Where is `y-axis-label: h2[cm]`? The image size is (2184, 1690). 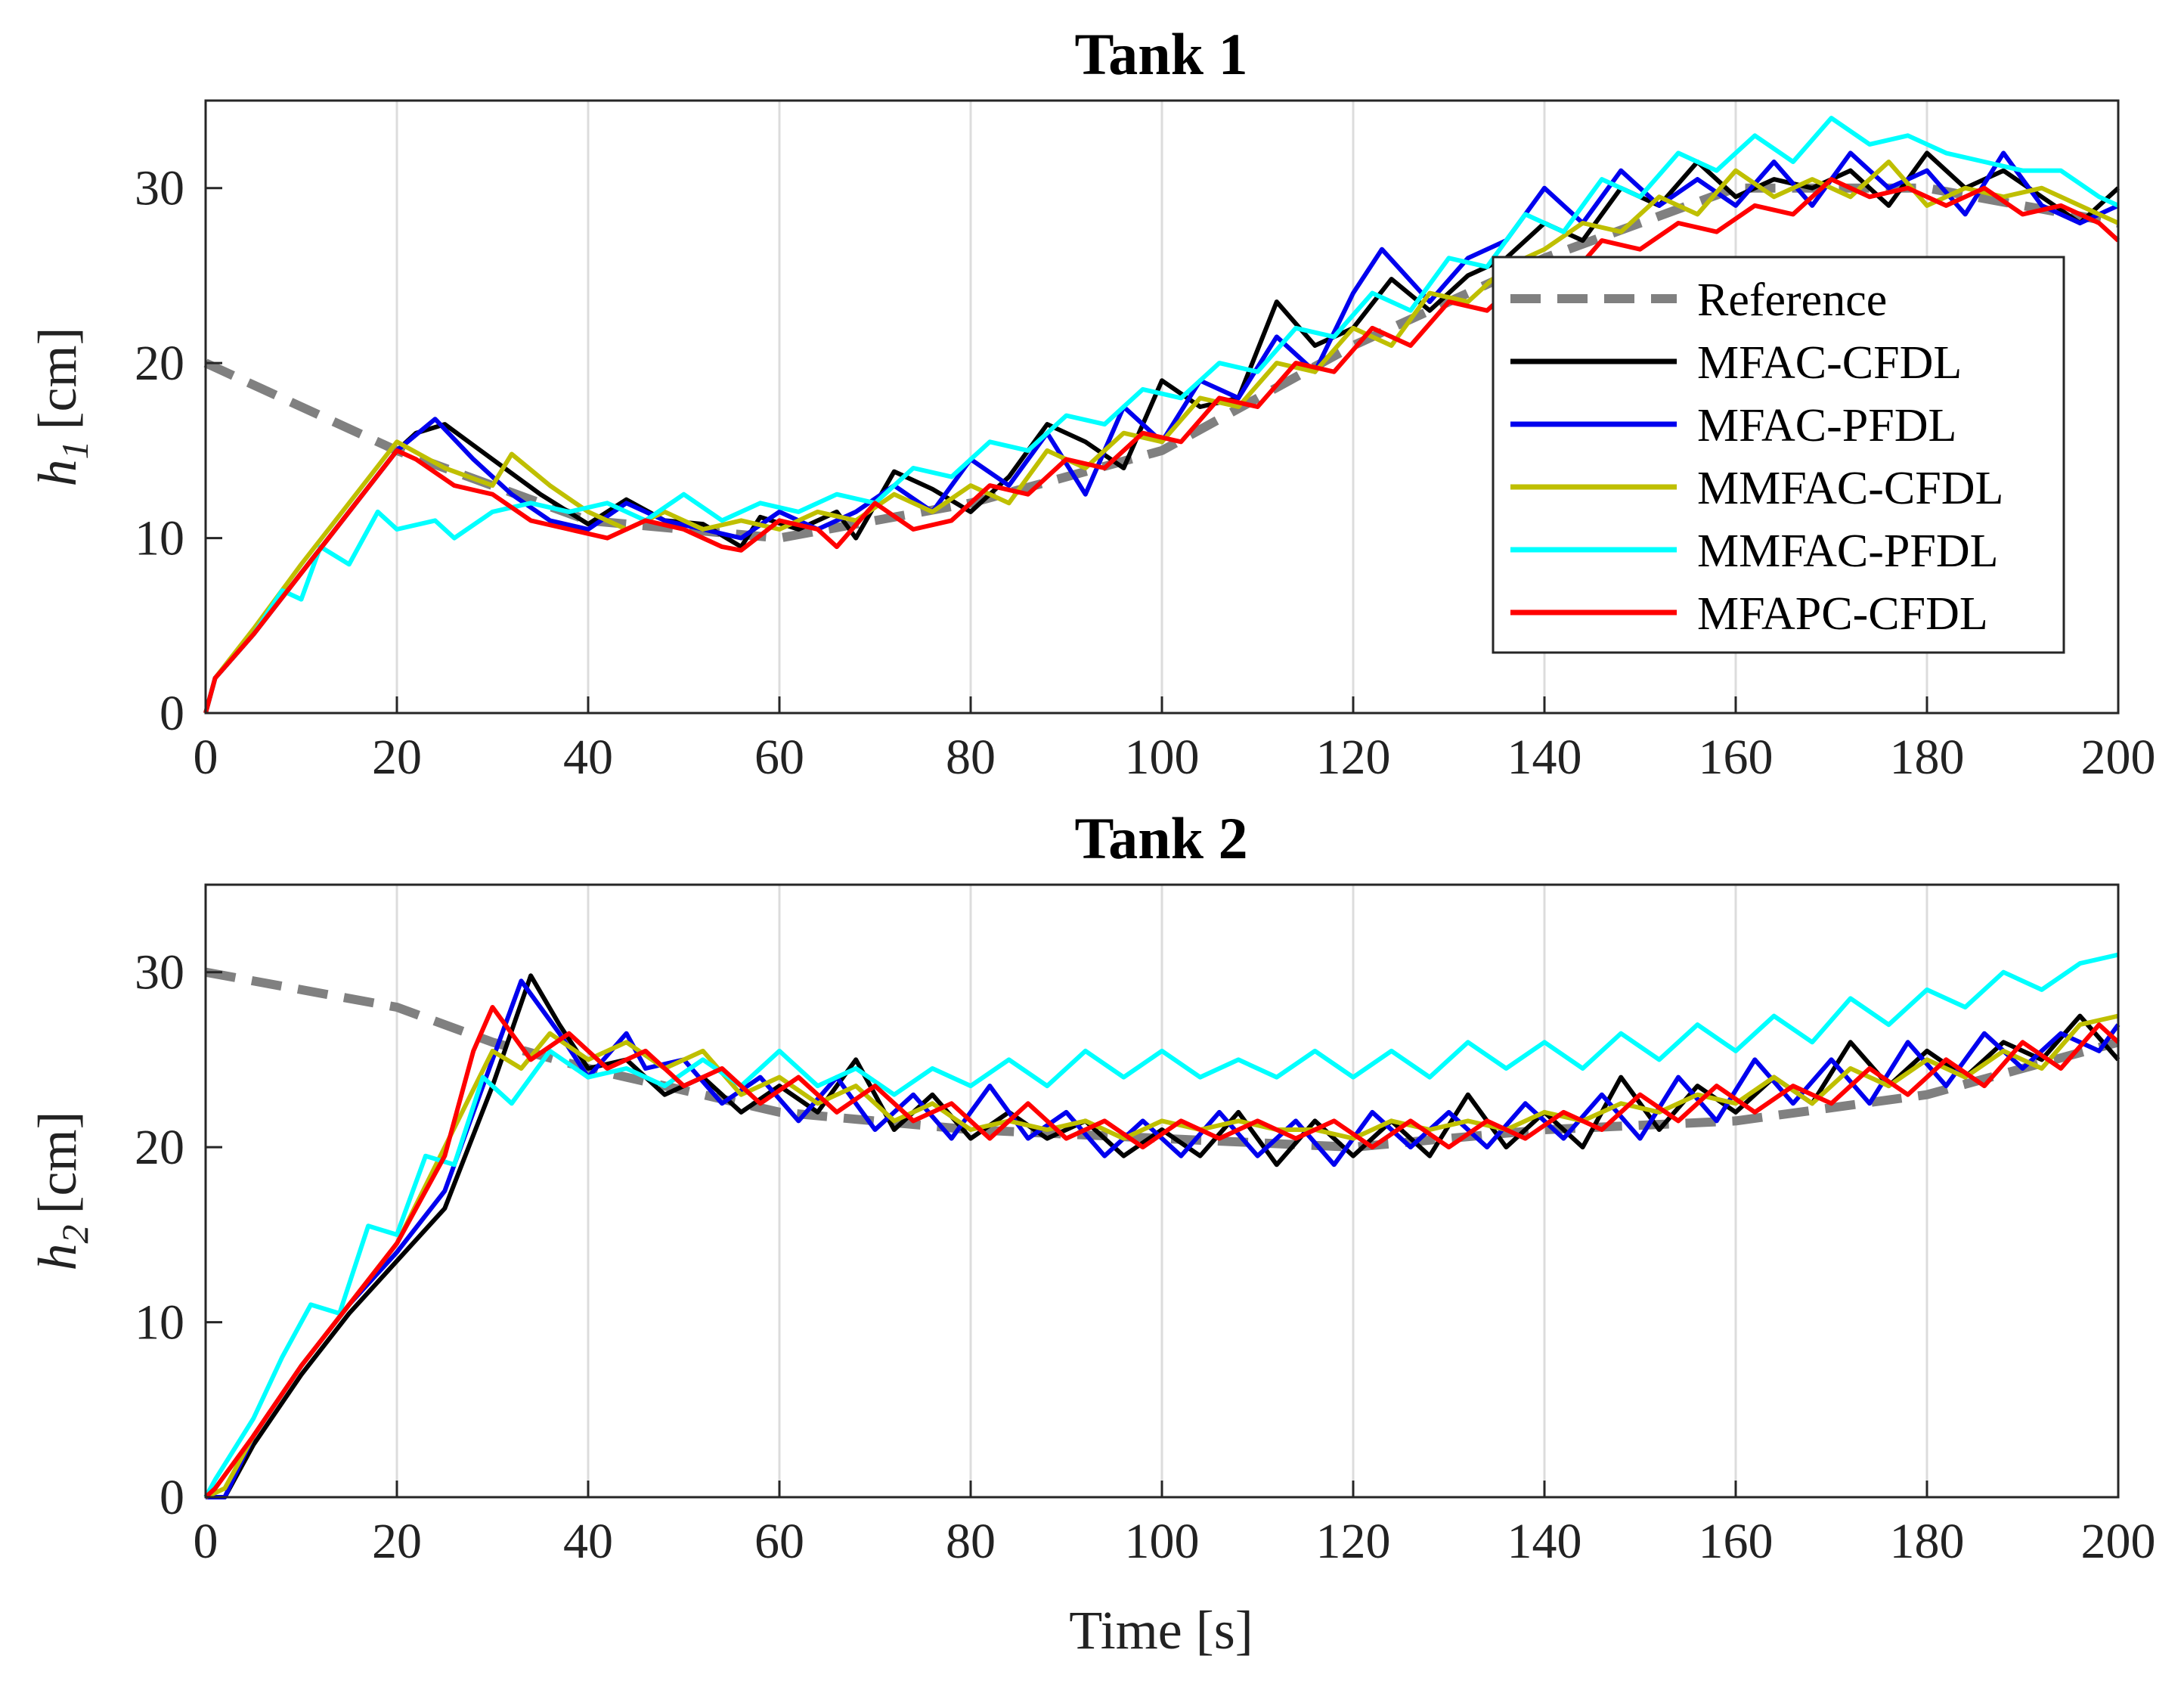 y-axis-label: h2[cm] is located at coordinates (61, 1191).